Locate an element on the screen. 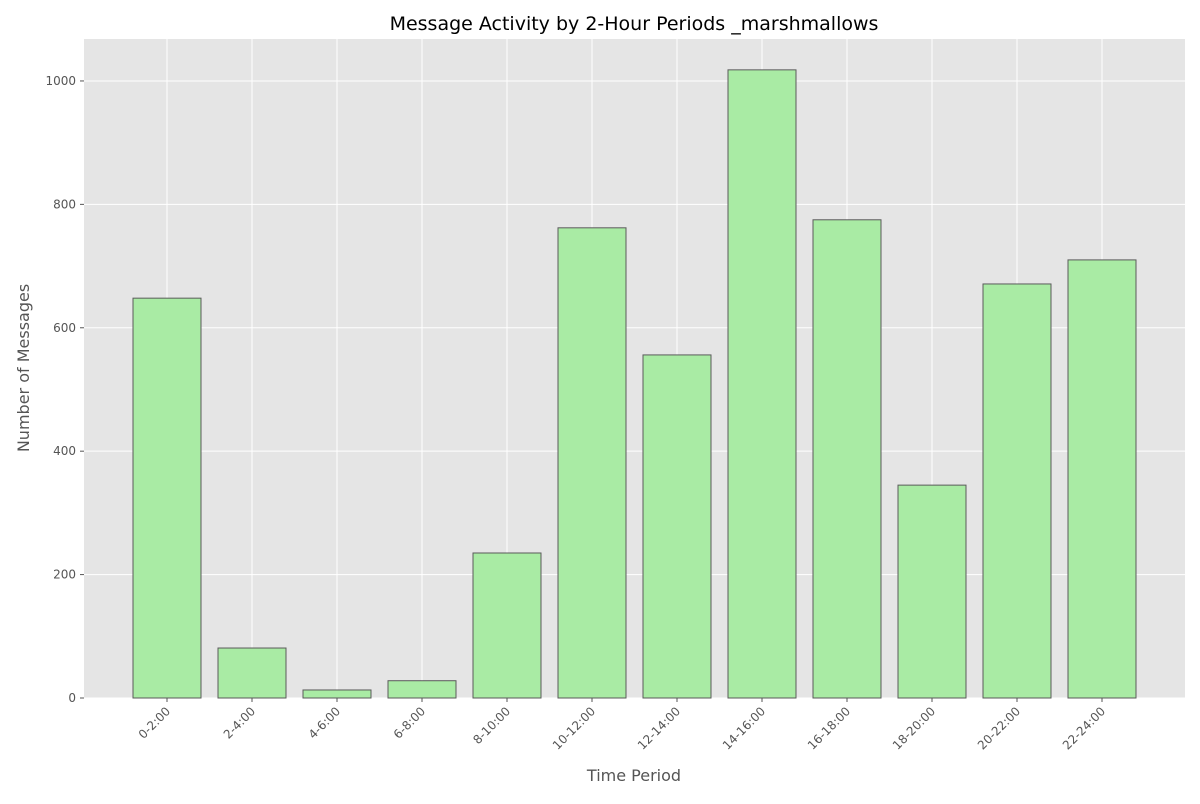 Image resolution: width=1200 pixels, height=804 pixels. x-tick-label: 14-16:00 is located at coordinates (744, 728).